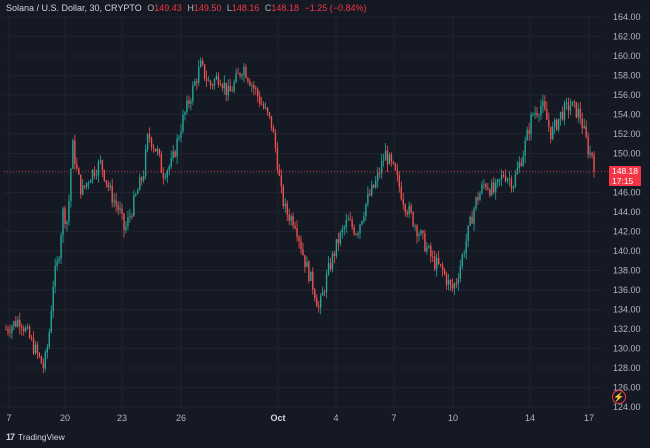 The image size is (650, 448). What do you see at coordinates (74, 8) in the screenshot?
I see `symbol-title: Solana / U.S. Dollar, 30, CRYPTO` at bounding box center [74, 8].